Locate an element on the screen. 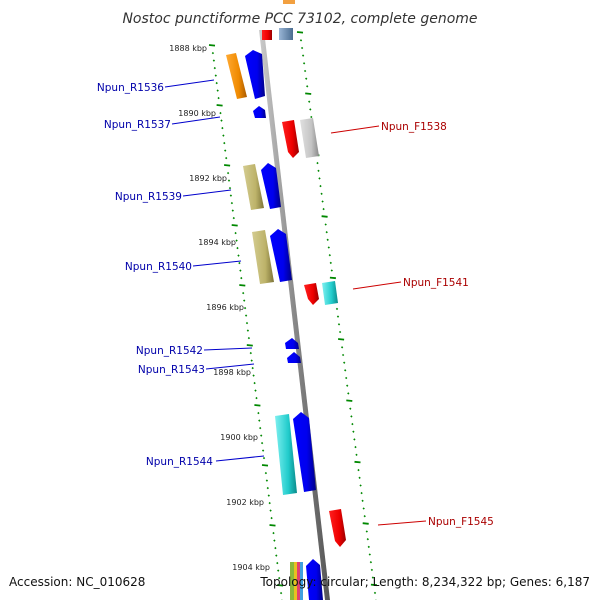 This screenshot has width=600, height=600. forward-gene-callouts is located at coordinates (378, 325).